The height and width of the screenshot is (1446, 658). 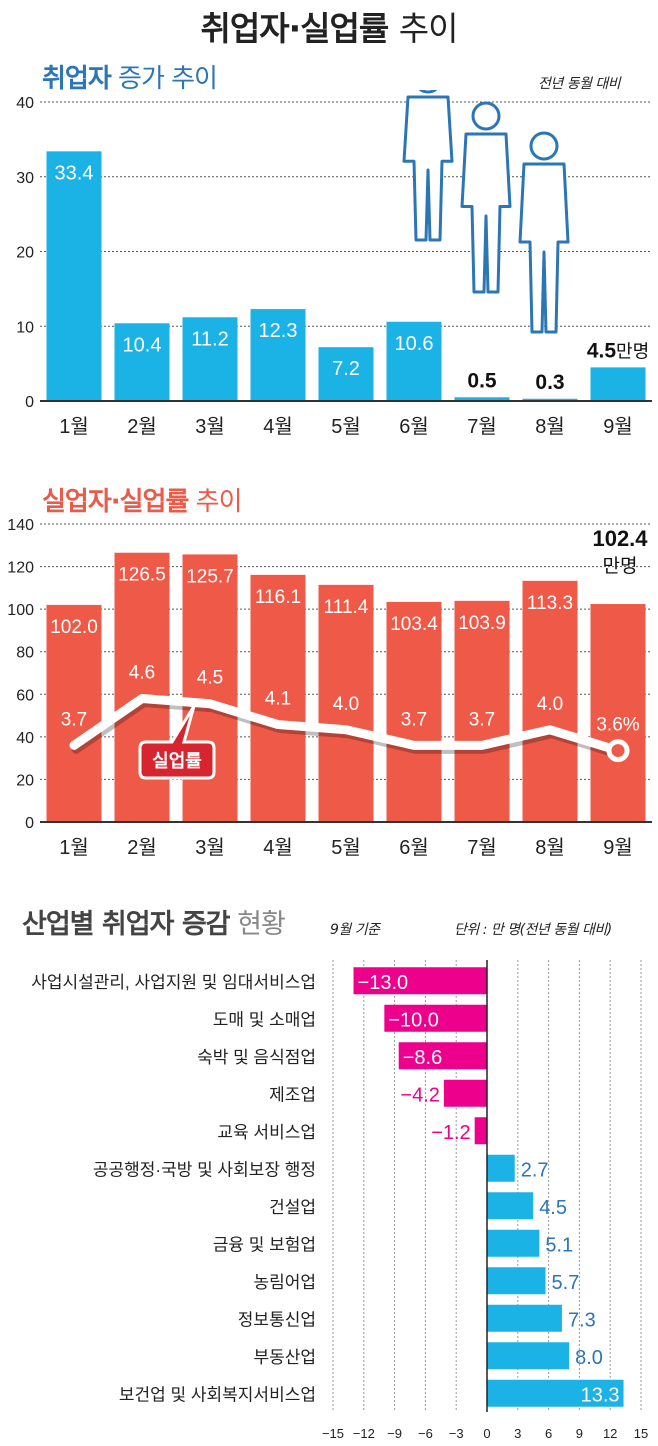 What do you see at coordinates (553, 1208) in the screenshot?
I see `bar-value-label: 4.5` at bounding box center [553, 1208].